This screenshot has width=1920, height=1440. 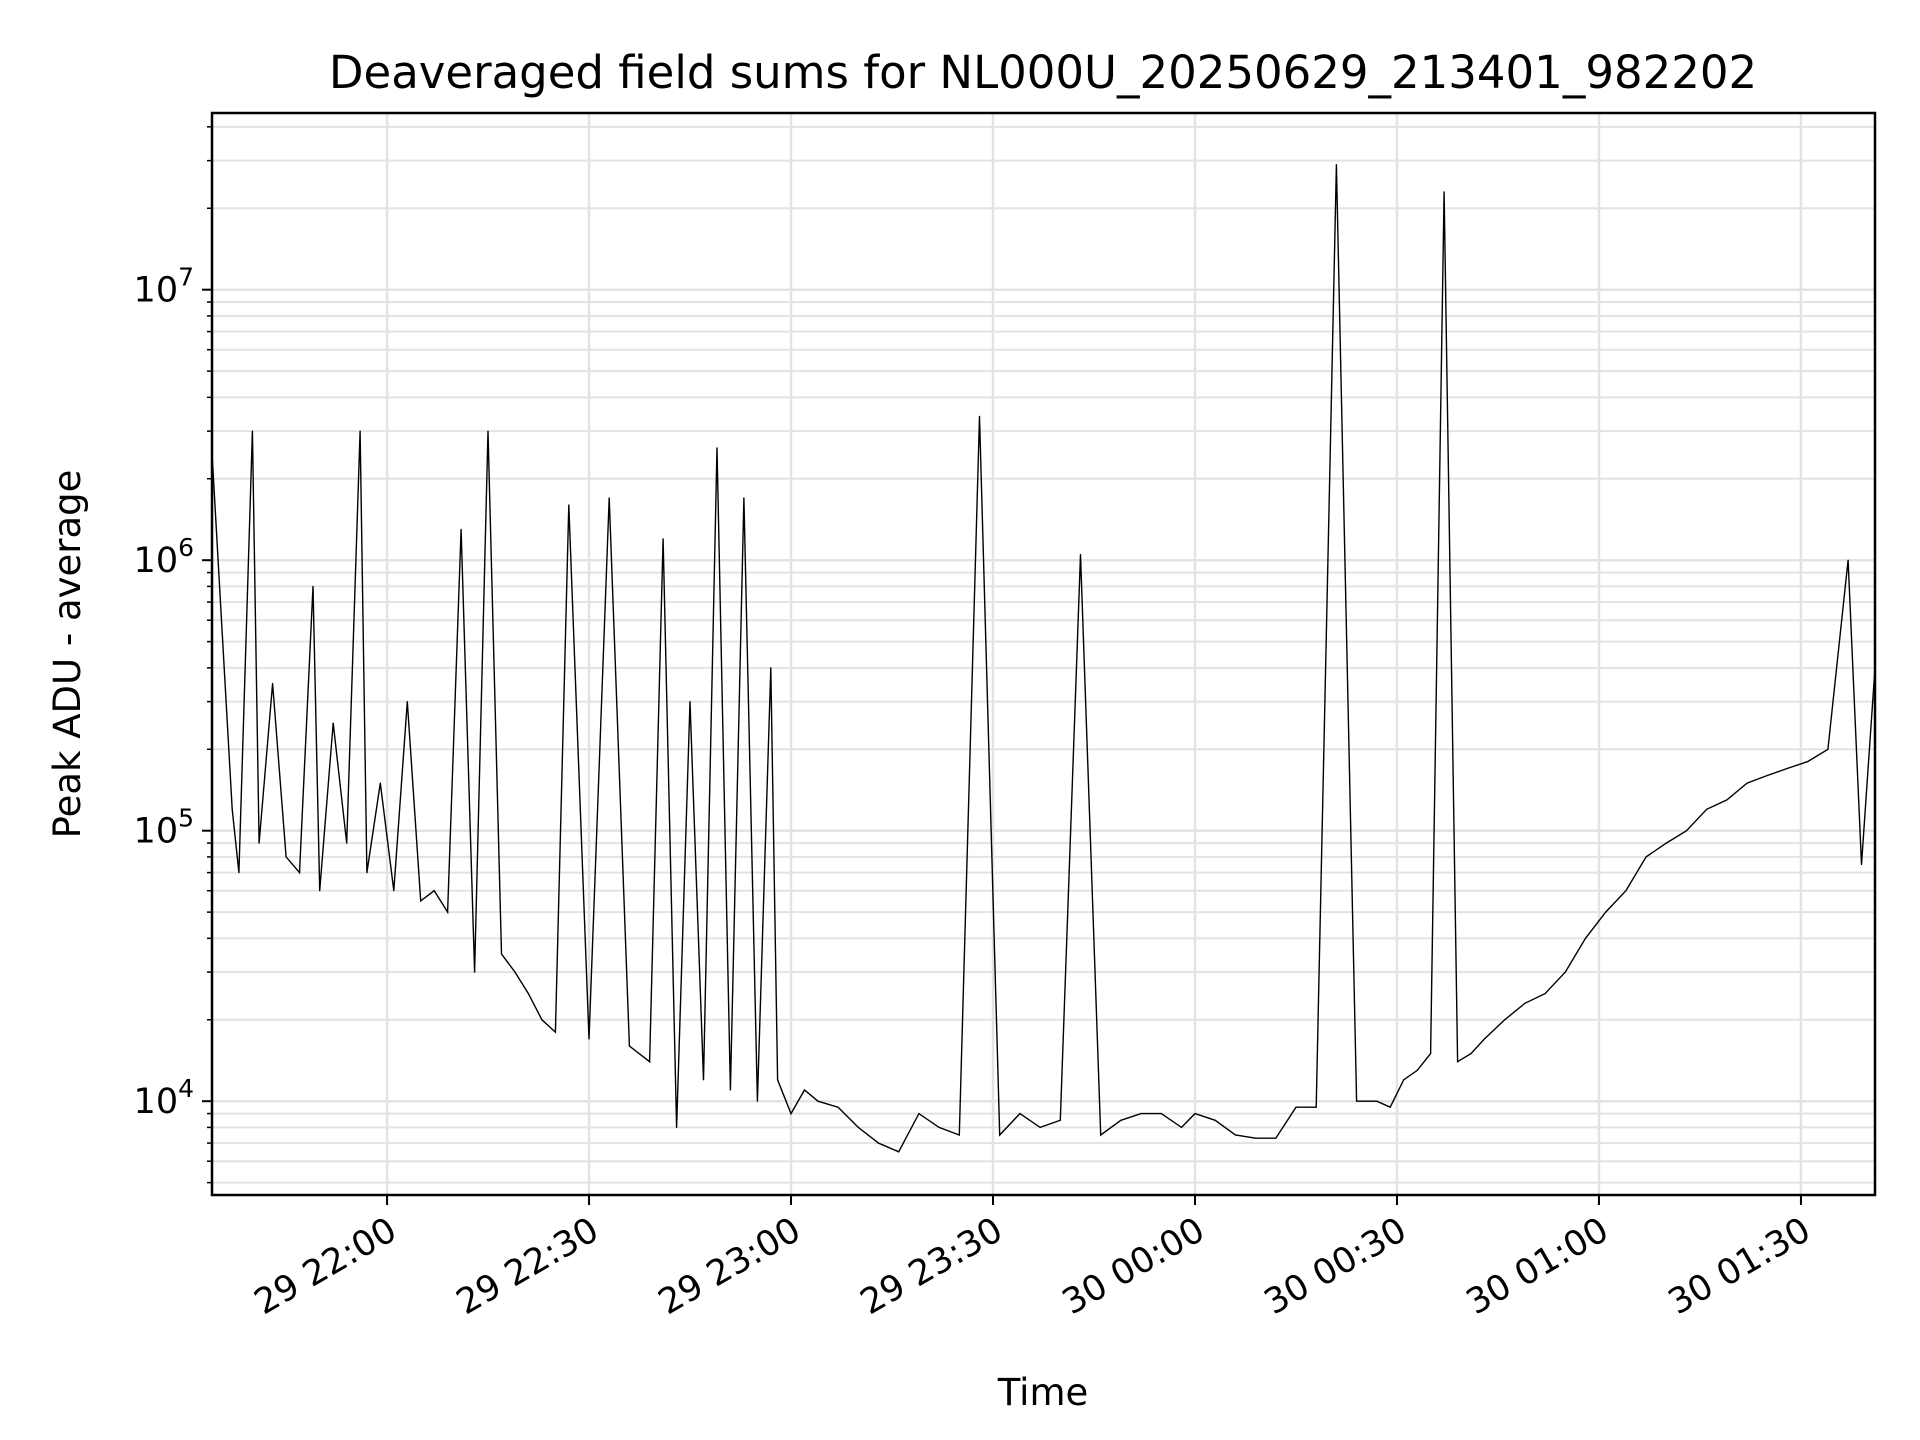 I want to click on y-tick-exponent: 5, so click(x=186, y=818).